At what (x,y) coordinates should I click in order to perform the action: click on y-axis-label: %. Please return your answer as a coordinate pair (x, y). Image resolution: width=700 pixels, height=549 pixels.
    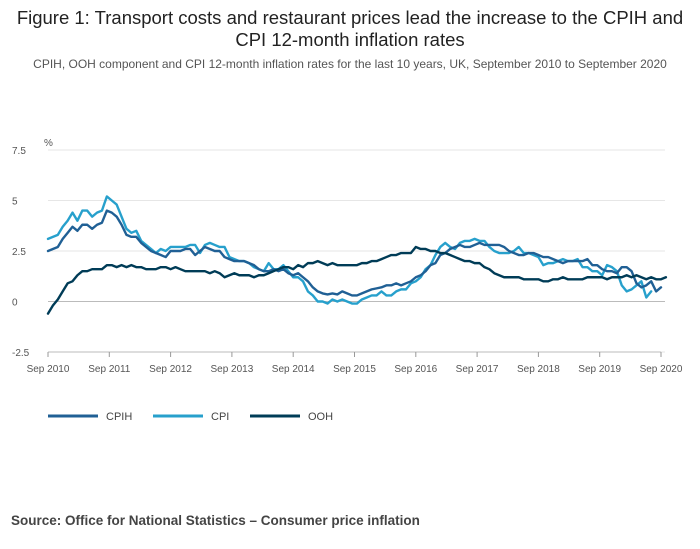
    Looking at the image, I should click on (48, 143).